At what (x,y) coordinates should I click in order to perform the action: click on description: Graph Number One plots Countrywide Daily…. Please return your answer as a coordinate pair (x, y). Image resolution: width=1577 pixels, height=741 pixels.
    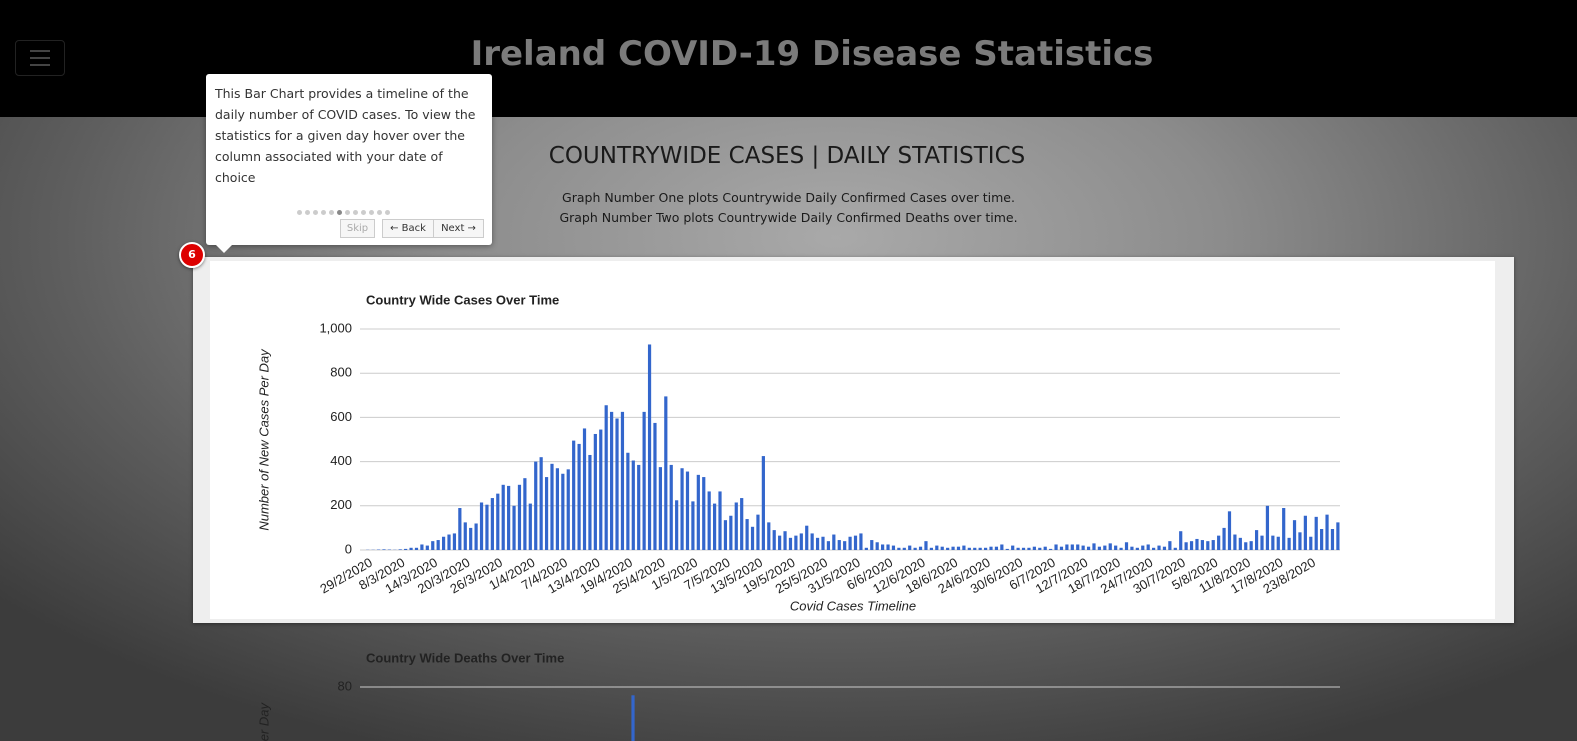
    Looking at the image, I should click on (788, 197).